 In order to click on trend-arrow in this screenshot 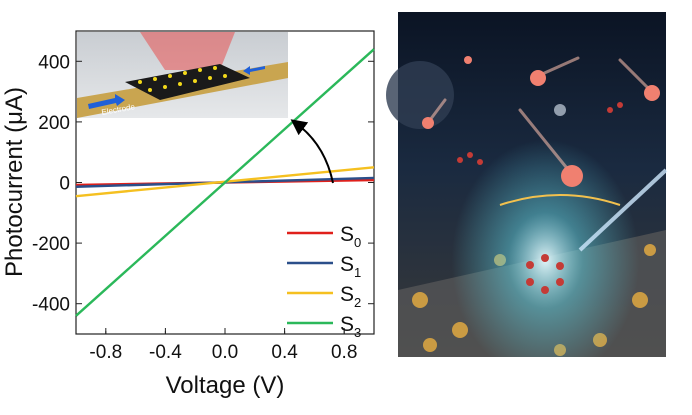, I will do `click(312, 151)`.